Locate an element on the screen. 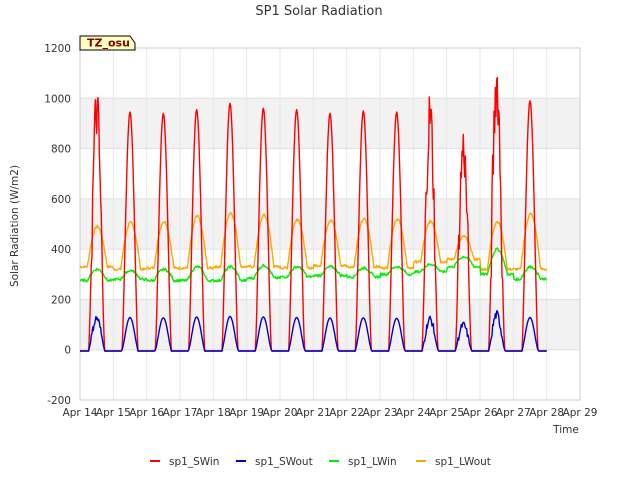 This screenshot has height=480, width=640. x-tick-label: Apr 25 is located at coordinates (446, 413).